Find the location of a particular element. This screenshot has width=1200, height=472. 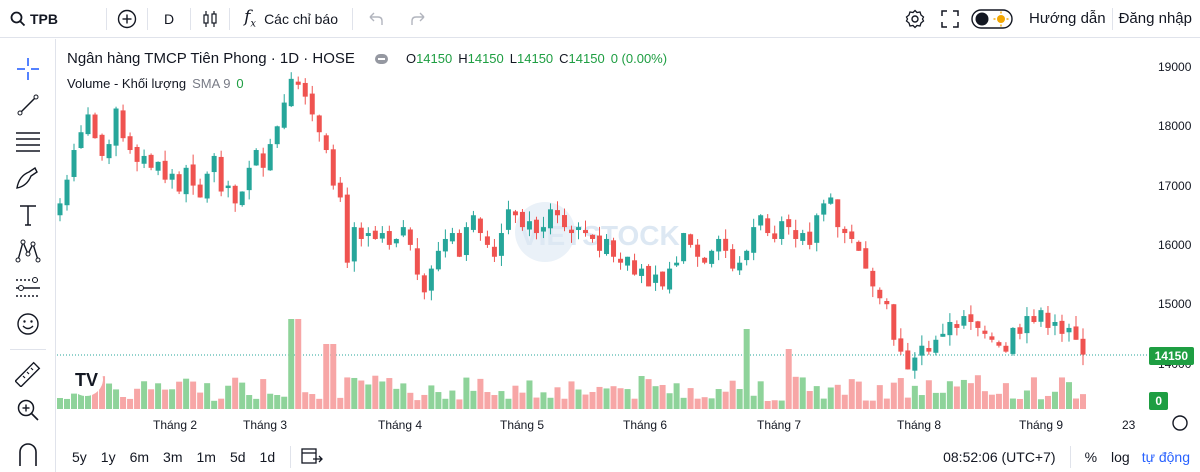

indicators-button: fx Các chỉ báo is located at coordinates (291, 19).